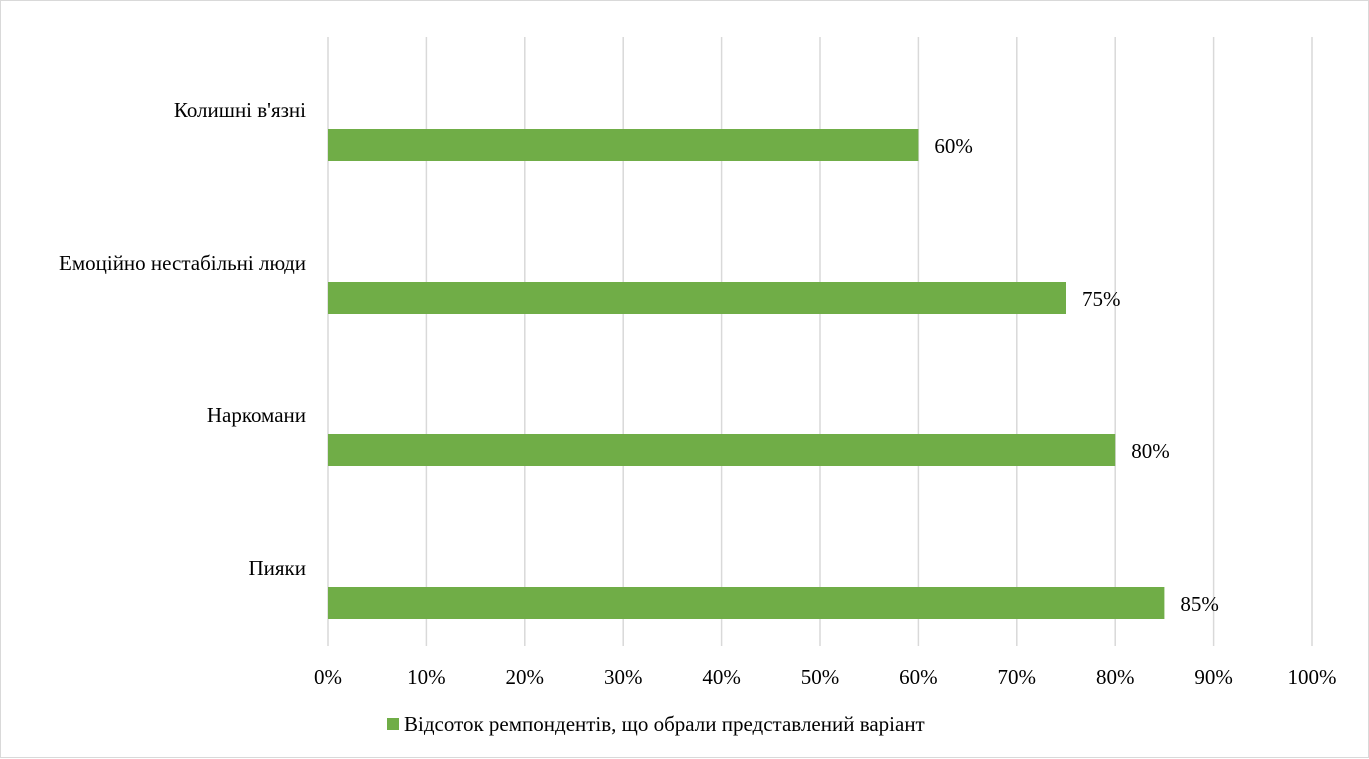  What do you see at coordinates (953, 146) in the screenshot?
I see `data-label-3: 60%` at bounding box center [953, 146].